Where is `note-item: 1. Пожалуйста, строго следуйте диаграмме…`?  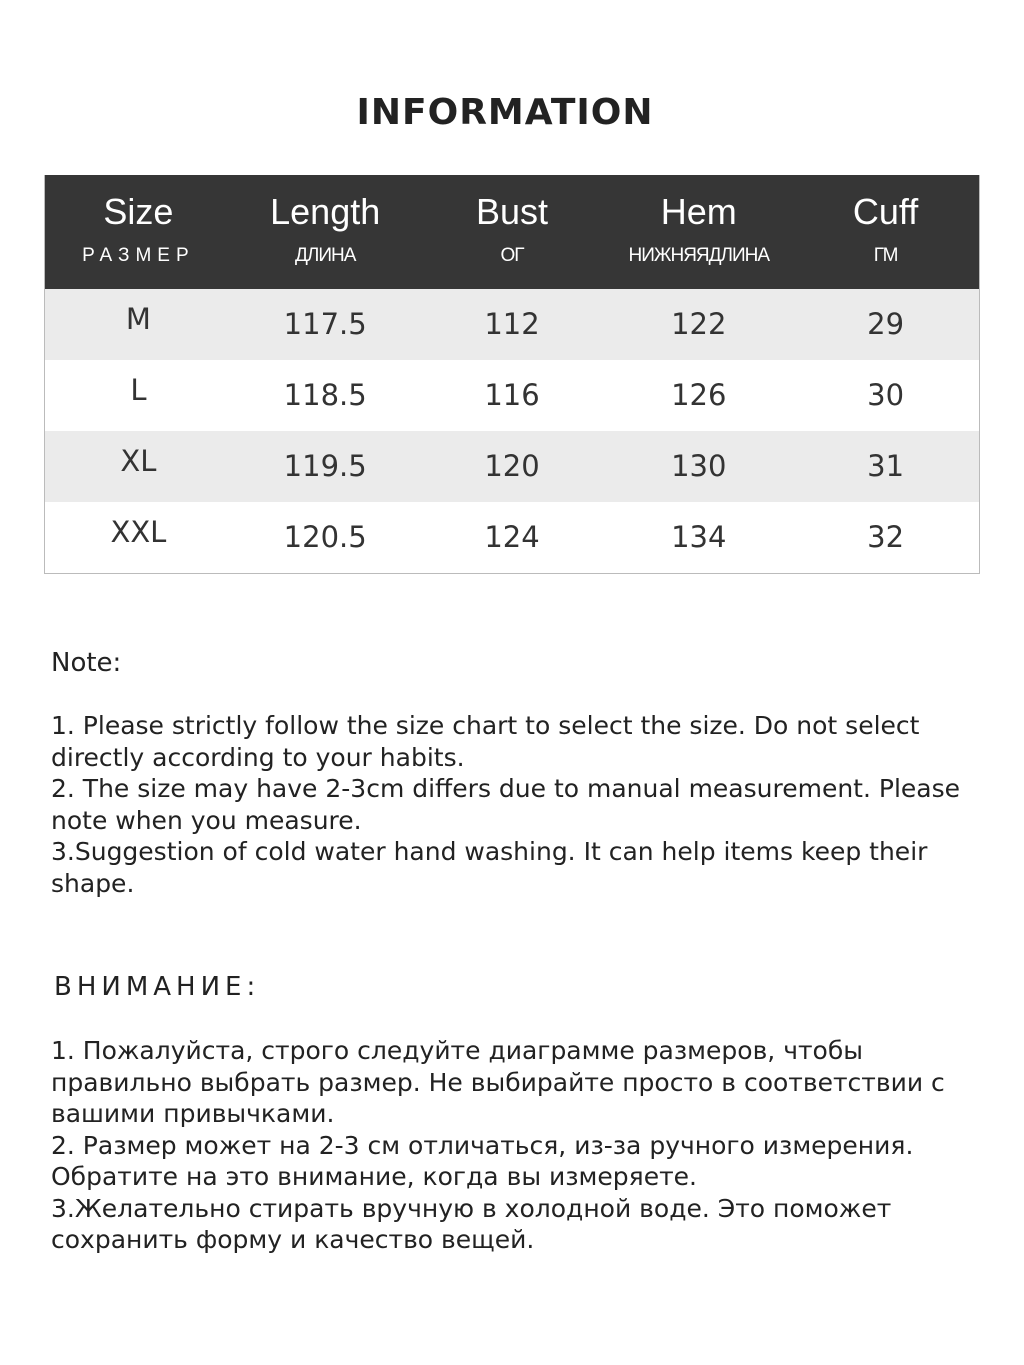
note-item: 1. Пожалуйста, строго следуйте диаграмме… is located at coordinates (498, 1082).